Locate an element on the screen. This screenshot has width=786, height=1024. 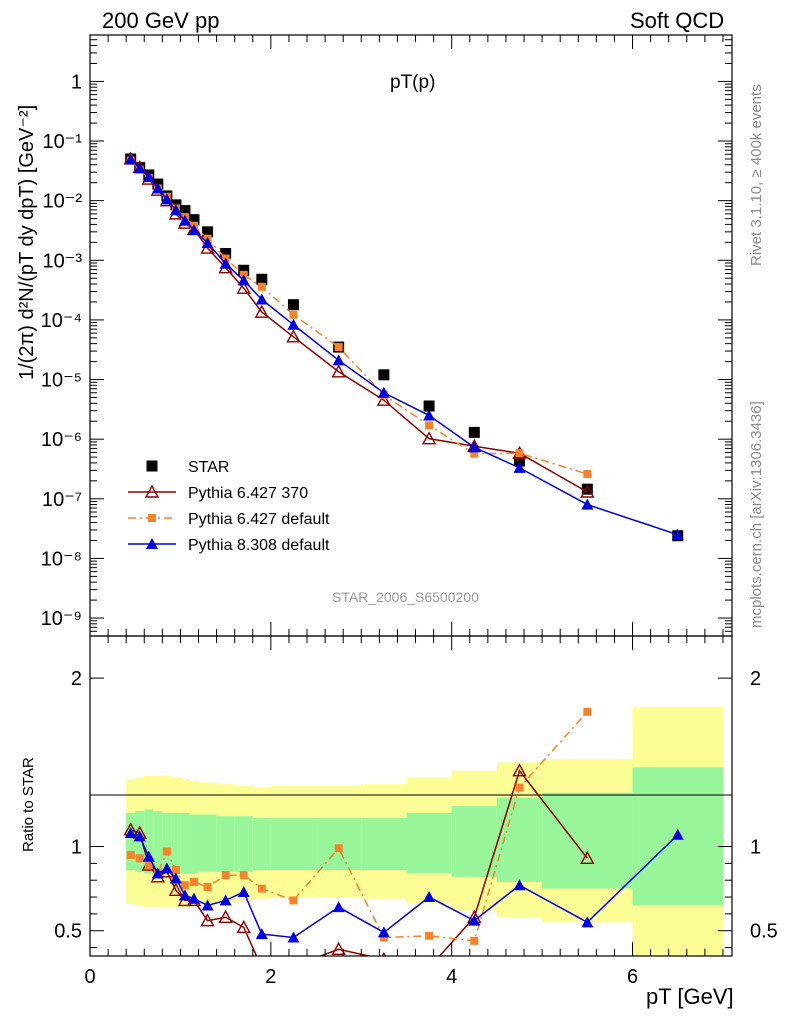
x-axis-label: pT [GeV] is located at coordinates (690, 996).